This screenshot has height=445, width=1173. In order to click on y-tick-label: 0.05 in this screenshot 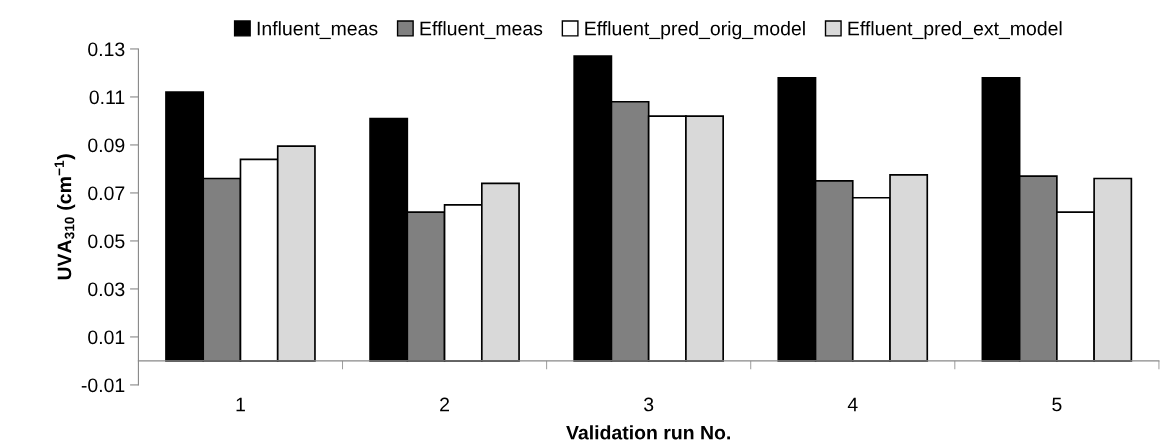, I will do `click(106, 241)`.